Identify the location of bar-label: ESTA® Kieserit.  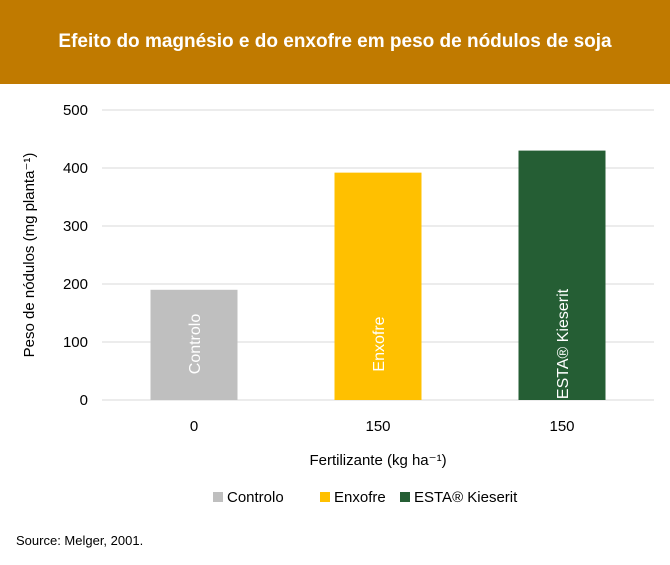
(563, 343).